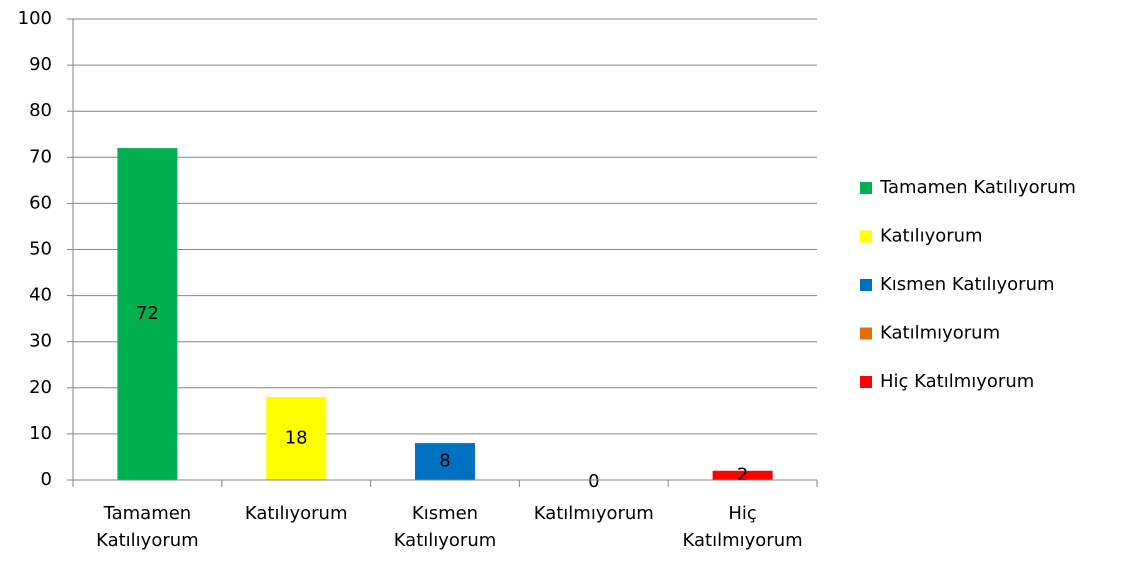 This screenshot has width=1126, height=561. Describe the element at coordinates (40, 433) in the screenshot. I see `y-tick-label: 10` at that location.